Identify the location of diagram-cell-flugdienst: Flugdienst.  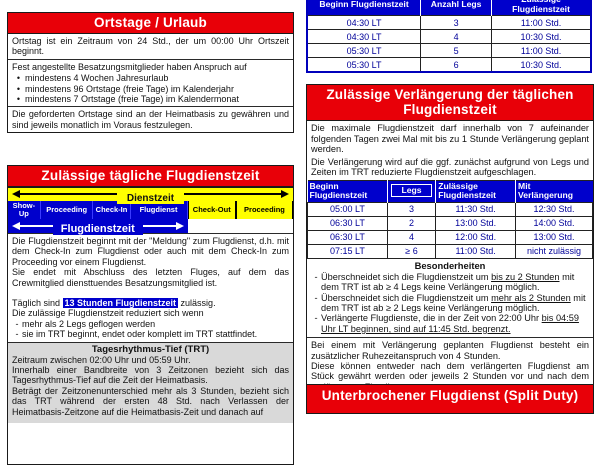
(159, 210).